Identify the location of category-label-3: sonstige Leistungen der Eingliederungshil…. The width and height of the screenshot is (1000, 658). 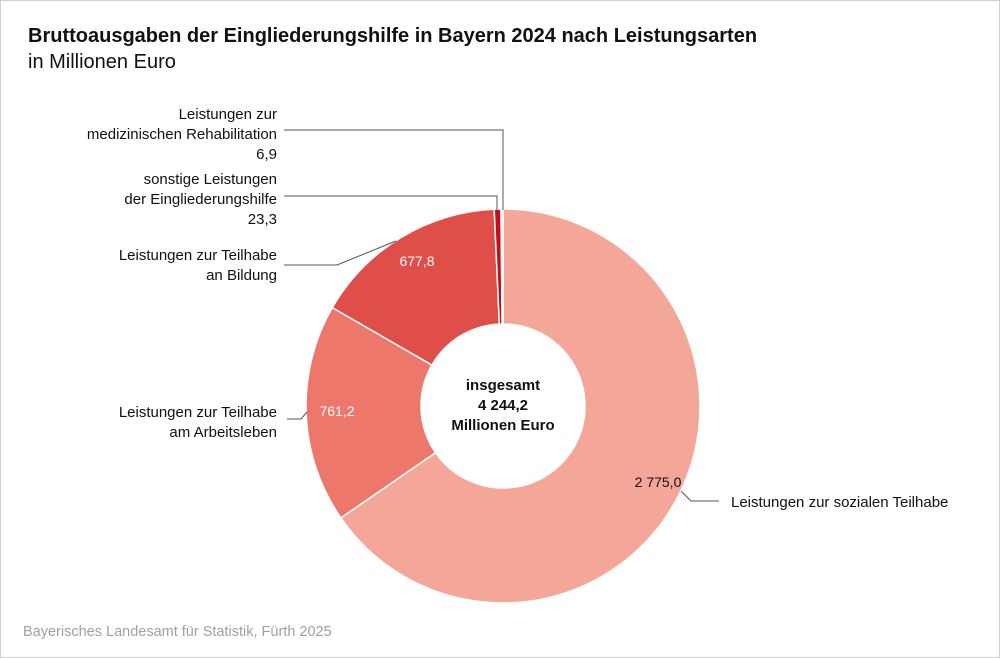
(200, 199).